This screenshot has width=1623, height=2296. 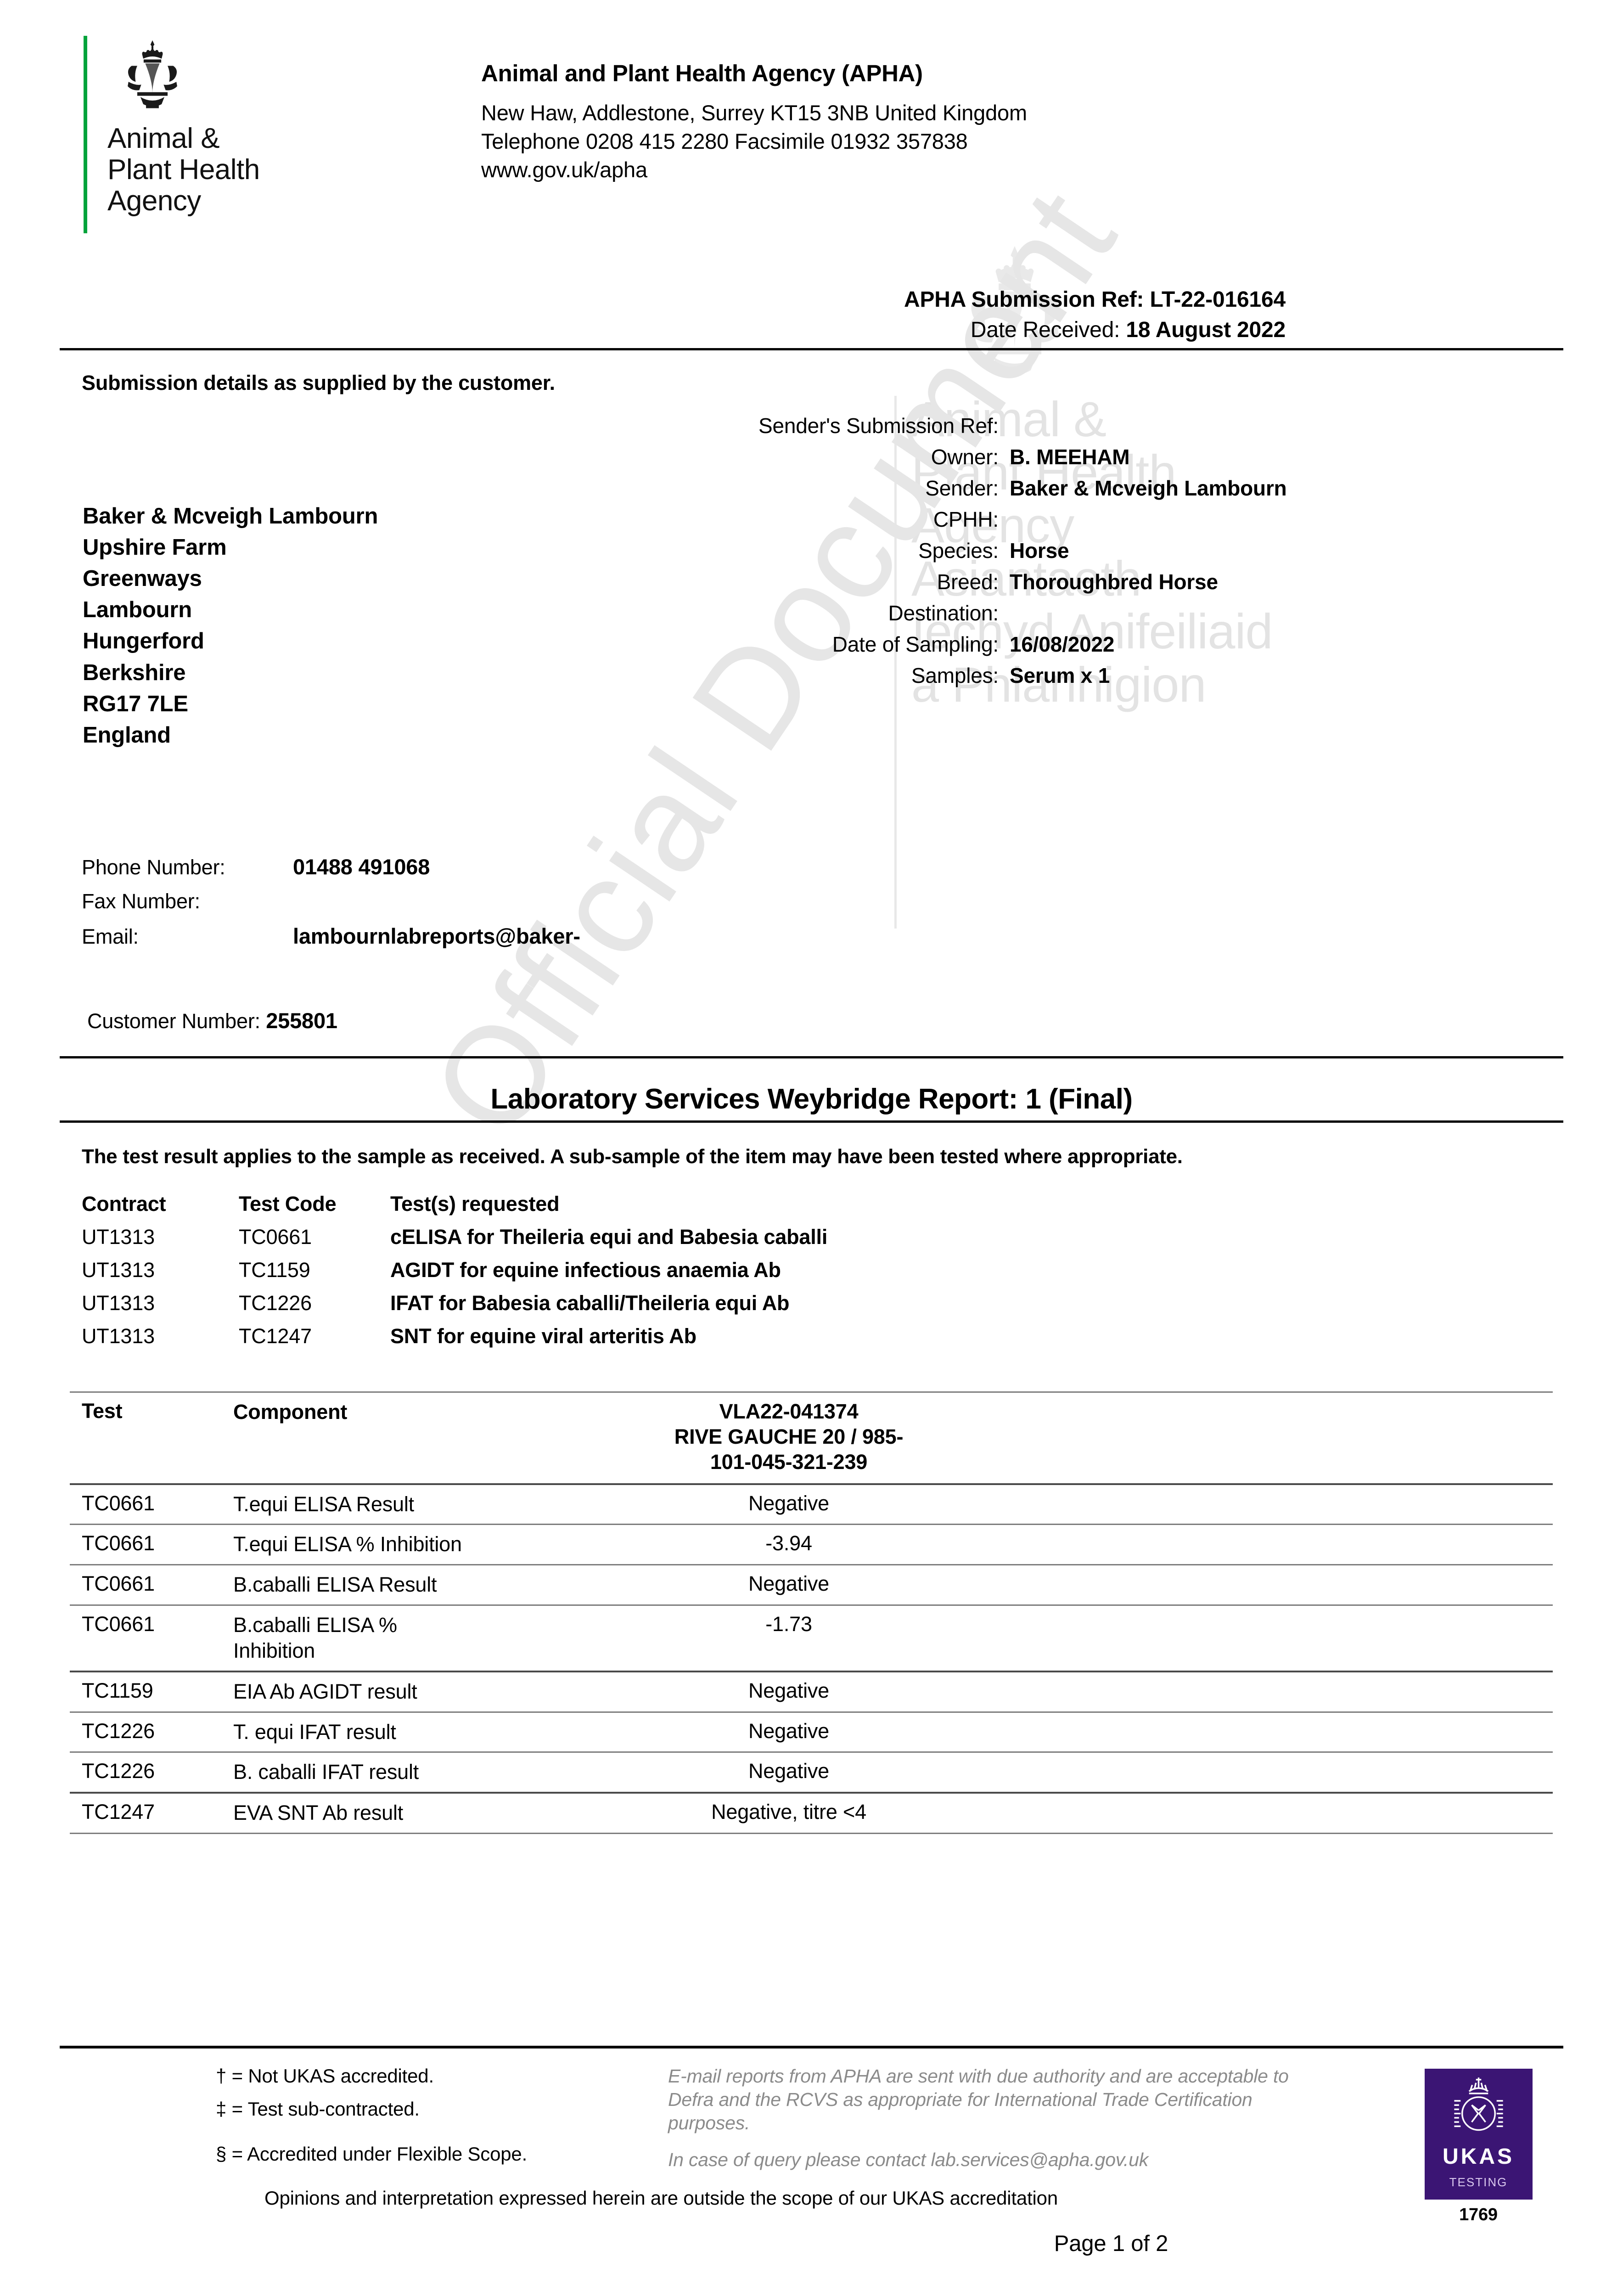 What do you see at coordinates (117, 1691) in the screenshot?
I see `cell-test-code: TC1159` at bounding box center [117, 1691].